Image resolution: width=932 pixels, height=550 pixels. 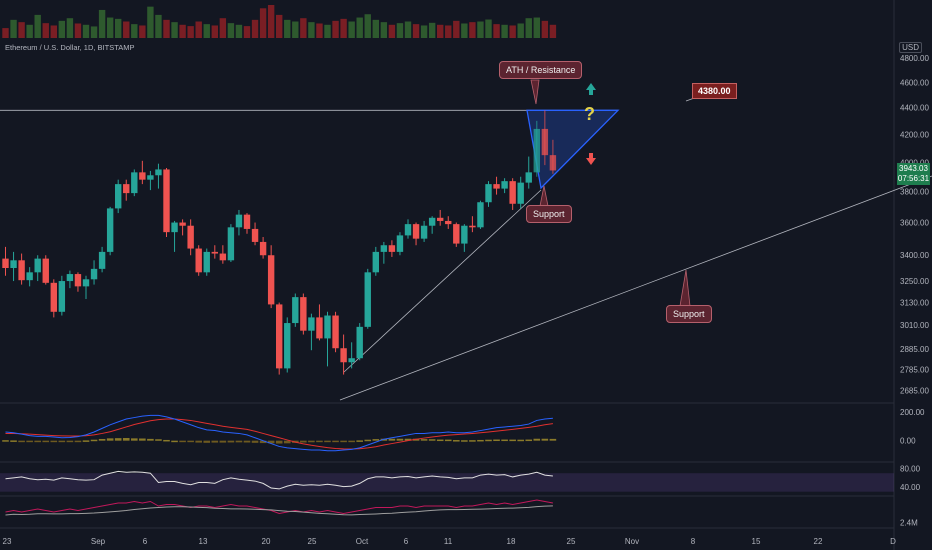 What do you see at coordinates (914, 223) in the screenshot?
I see `price-tick-label: 3600.00` at bounding box center [914, 223].